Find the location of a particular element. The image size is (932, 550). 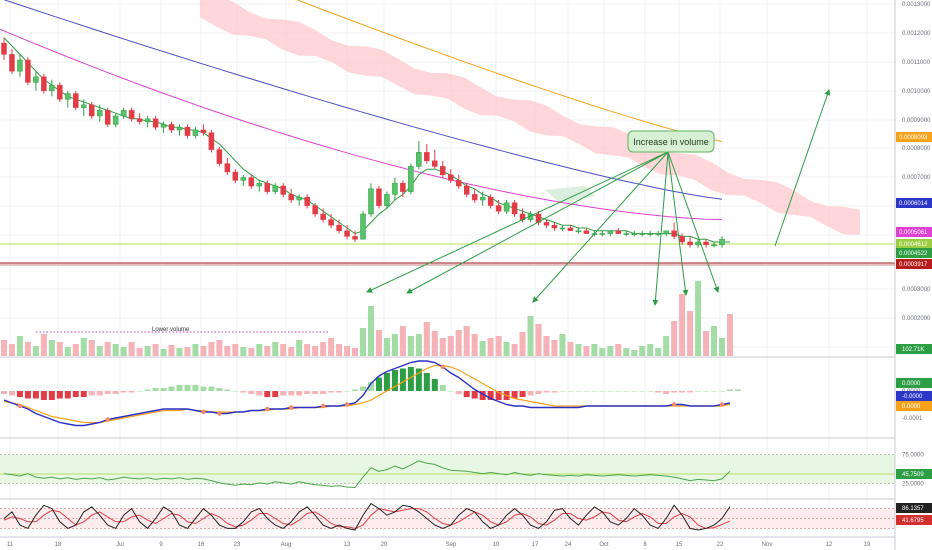

time-tick-label: Sep is located at coordinates (451, 545).